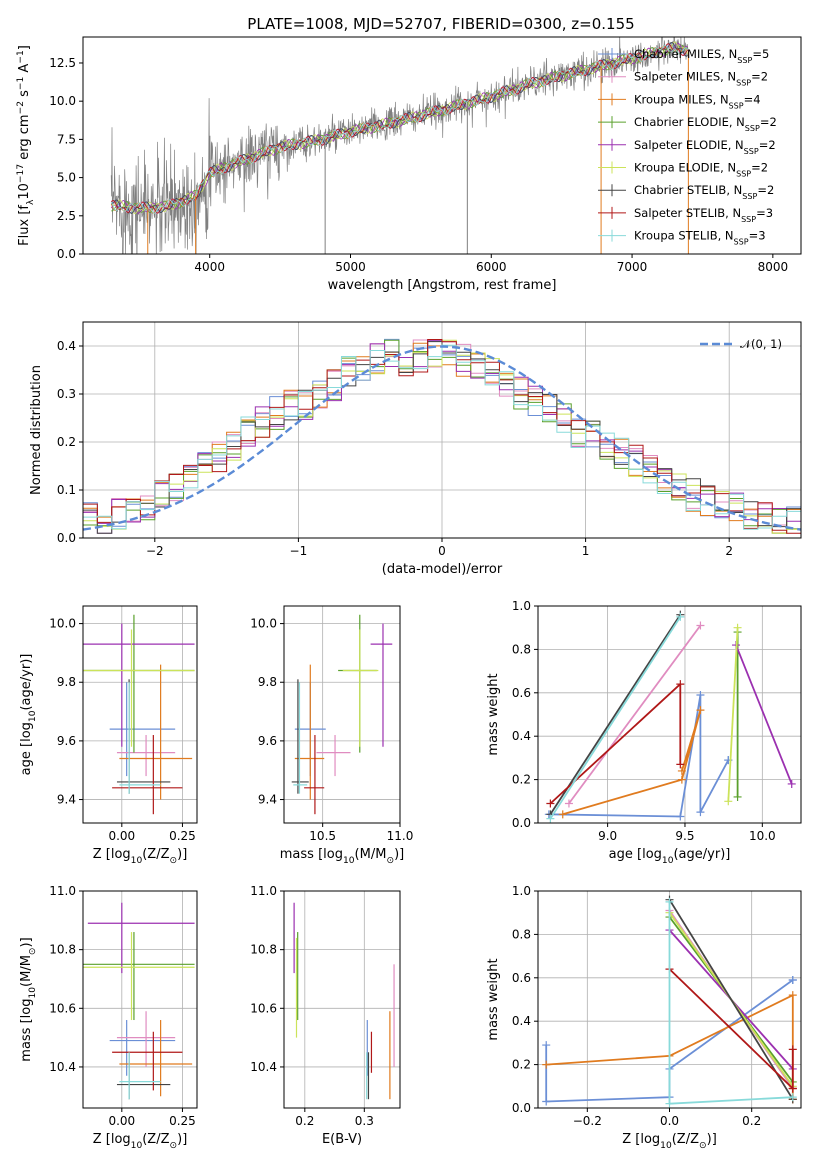 This screenshot has width=819, height=1170. What do you see at coordinates (66, 178) in the screenshot?
I see `y-tick-label: 5.0` at bounding box center [66, 178].